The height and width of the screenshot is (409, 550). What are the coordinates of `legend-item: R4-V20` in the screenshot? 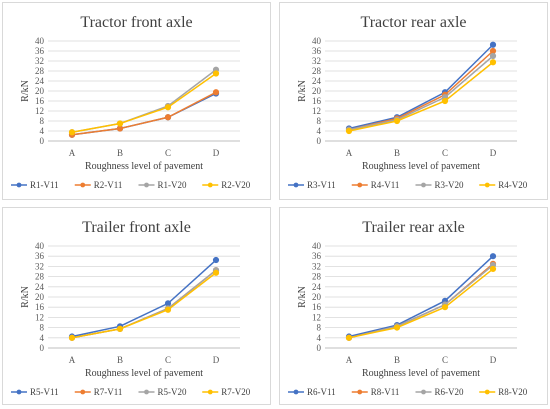 It's located at (503, 185).